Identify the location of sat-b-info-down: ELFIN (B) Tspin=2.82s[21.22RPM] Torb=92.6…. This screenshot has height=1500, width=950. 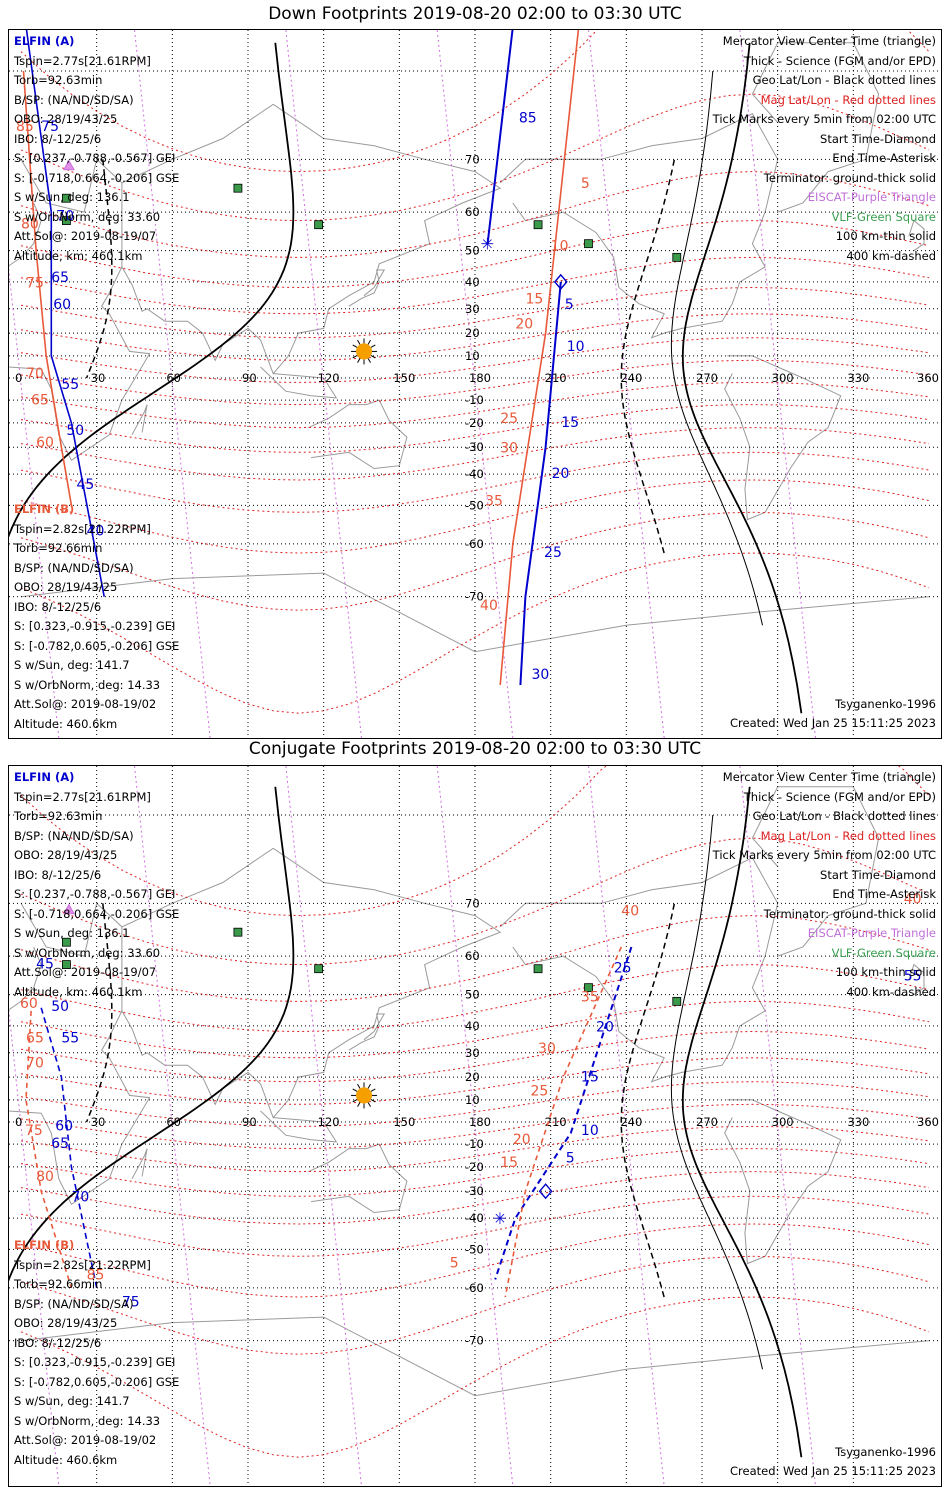
(96, 617).